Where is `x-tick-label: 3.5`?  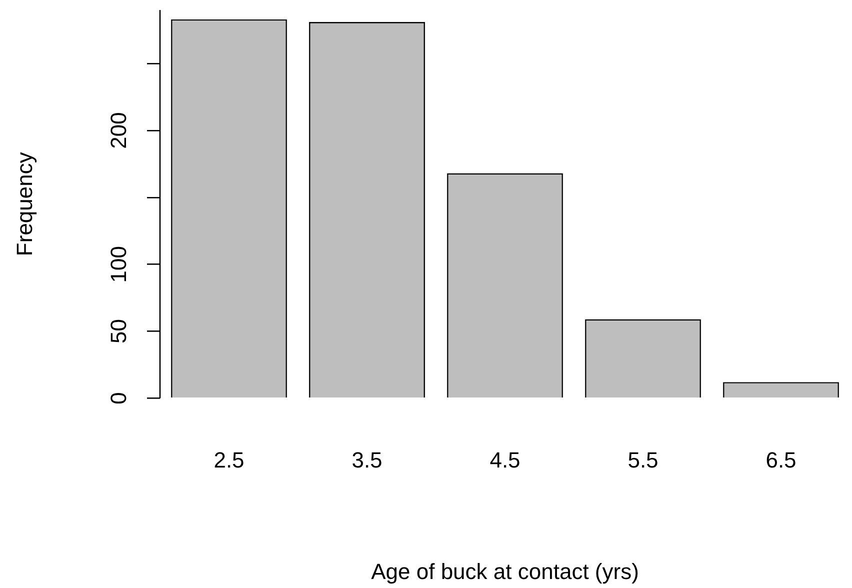 x-tick-label: 3.5 is located at coordinates (367, 459).